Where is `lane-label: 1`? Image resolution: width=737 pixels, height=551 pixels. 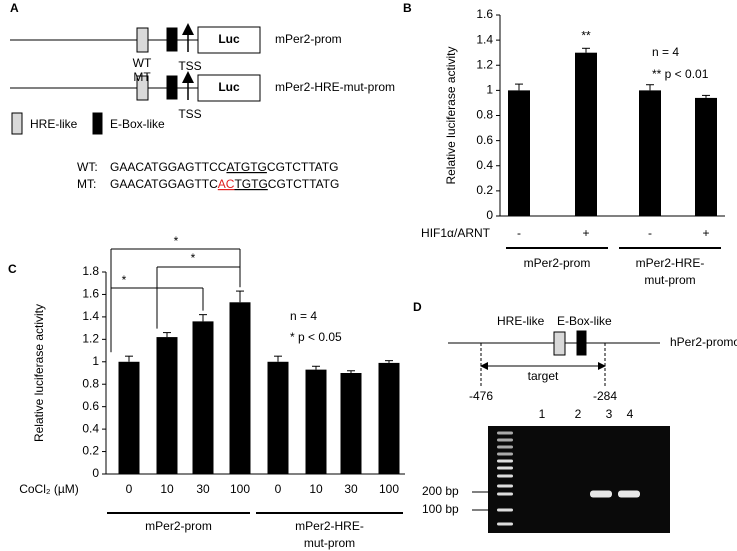
lane-label: 1 is located at coordinates (542, 414).